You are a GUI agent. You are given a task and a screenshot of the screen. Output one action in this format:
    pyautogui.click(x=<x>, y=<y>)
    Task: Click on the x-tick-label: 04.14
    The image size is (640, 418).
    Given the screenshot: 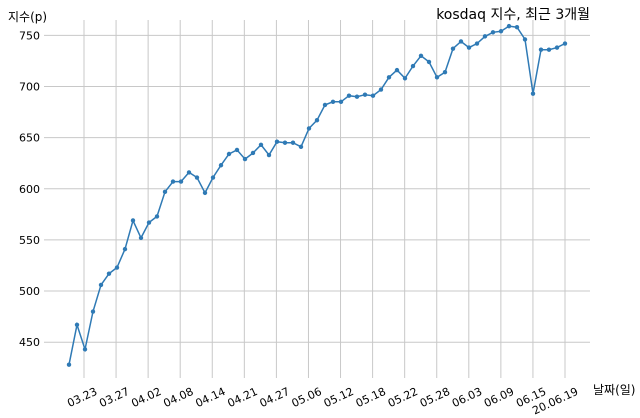 What is the action you would take?
    pyautogui.click(x=210, y=397)
    